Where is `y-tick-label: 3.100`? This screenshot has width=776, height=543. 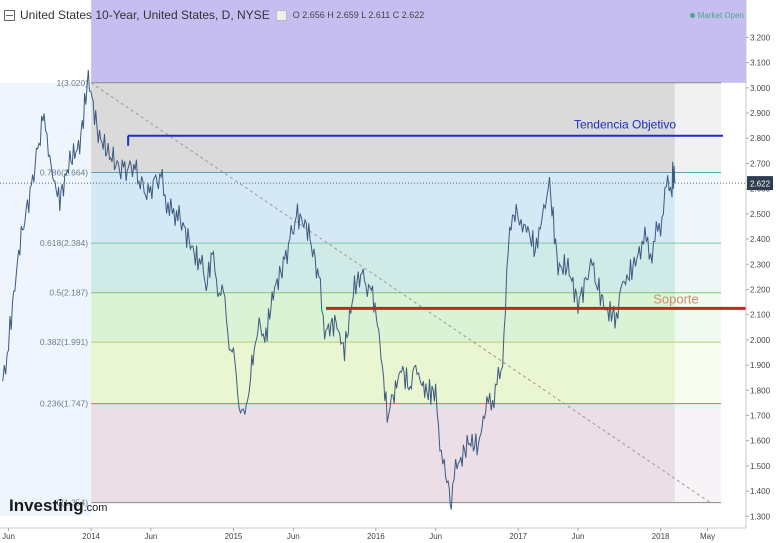 y-tick-label: 3.100 is located at coordinates (760, 63).